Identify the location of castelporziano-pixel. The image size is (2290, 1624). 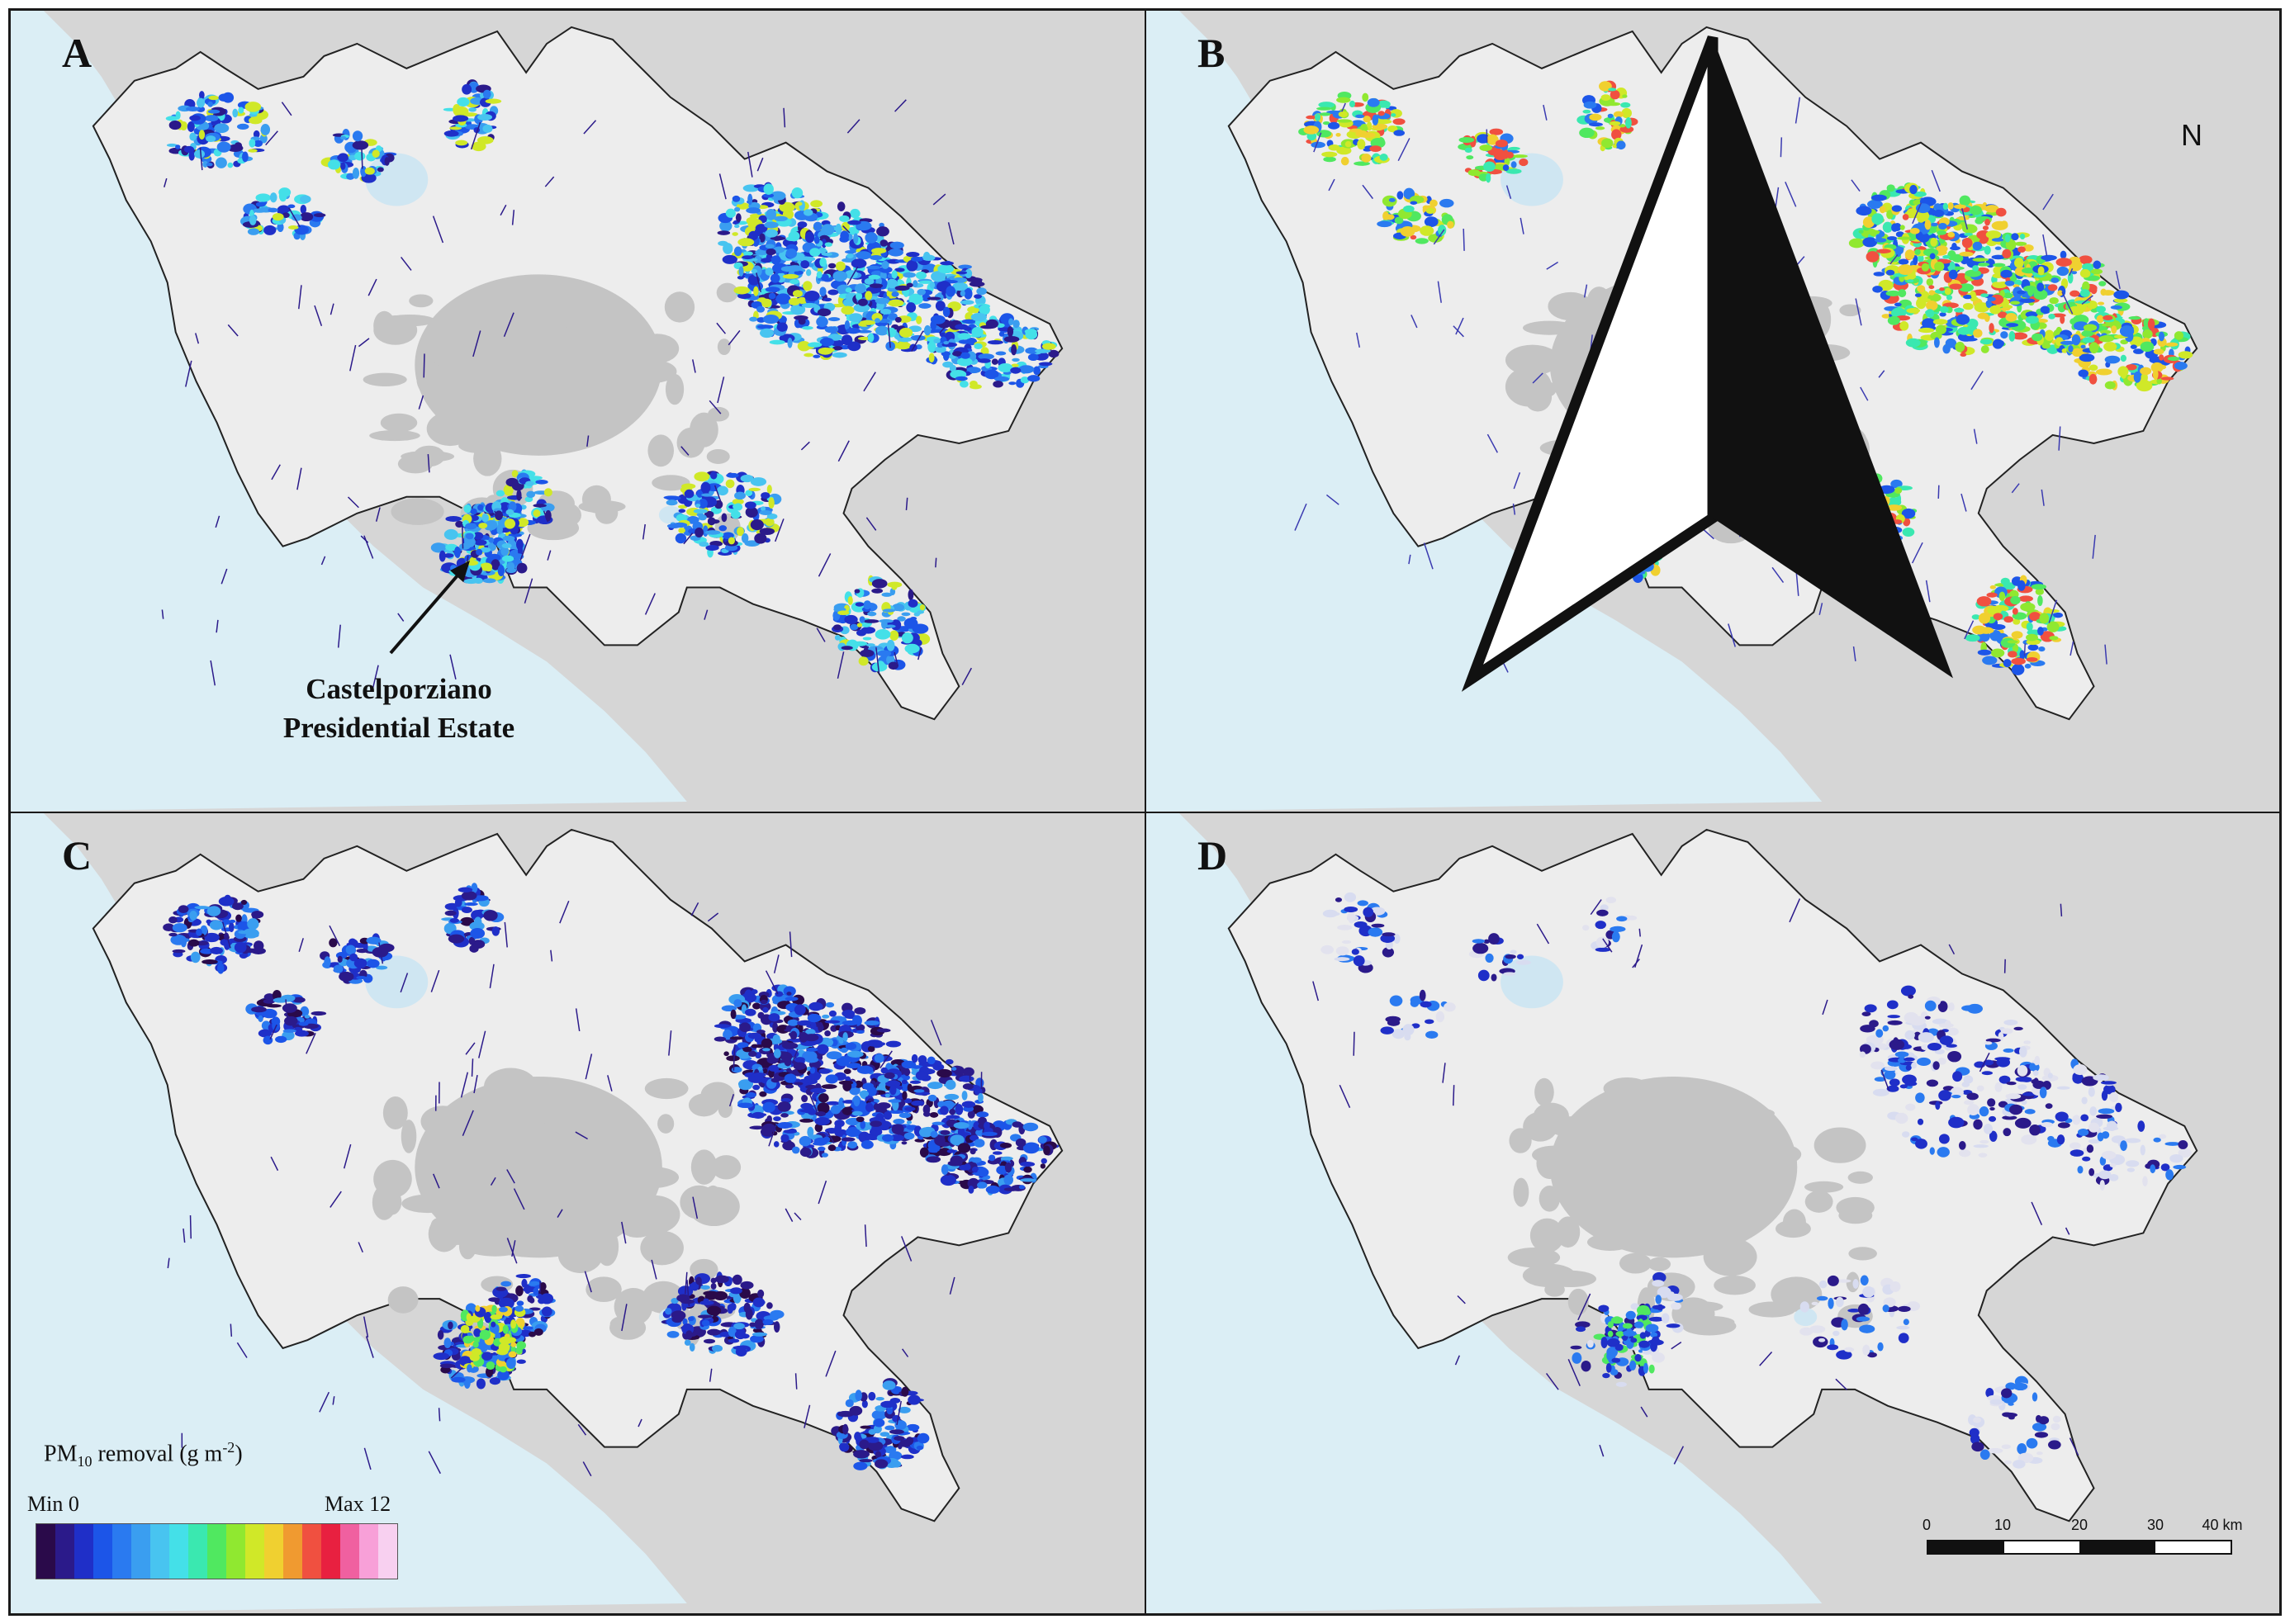
(480, 542).